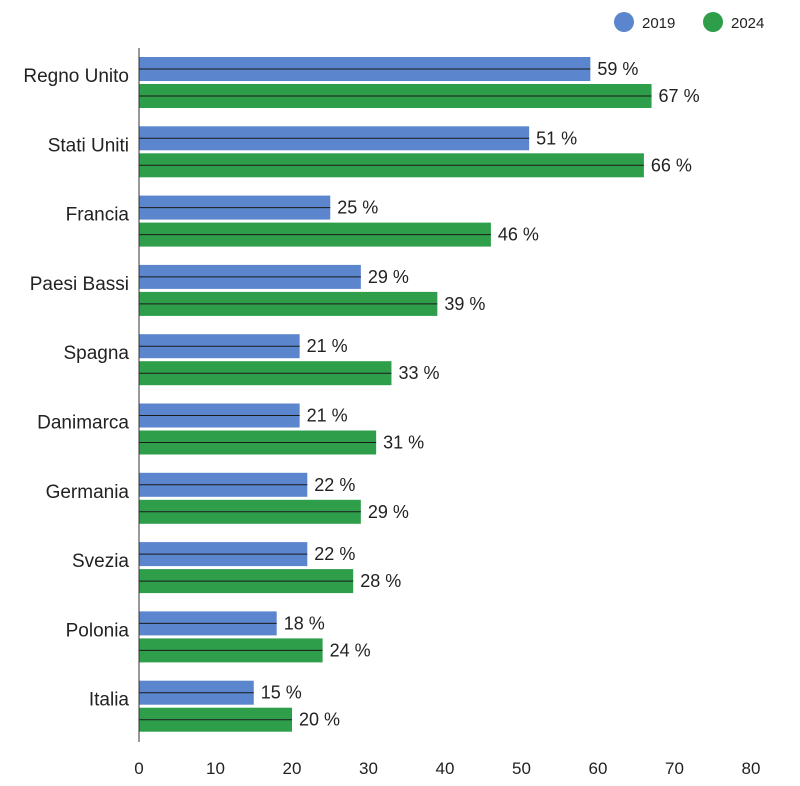  Describe the element at coordinates (388, 512) in the screenshot. I see `data-label-germania-2024: 29 %` at that location.